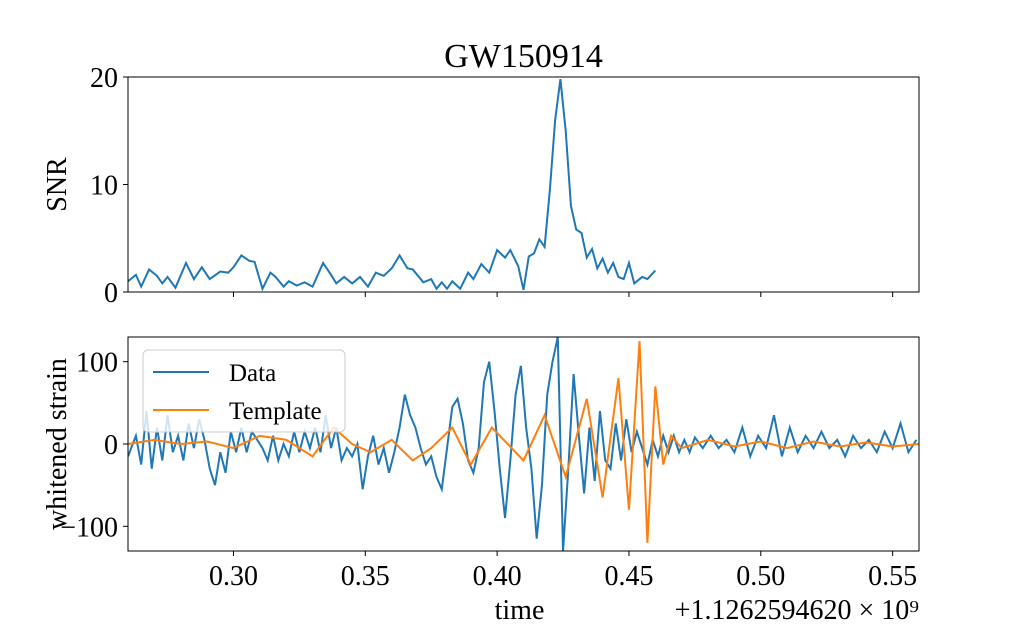  Describe the element at coordinates (628, 576) in the screenshot. I see `x-tick-label: 0.45` at that location.